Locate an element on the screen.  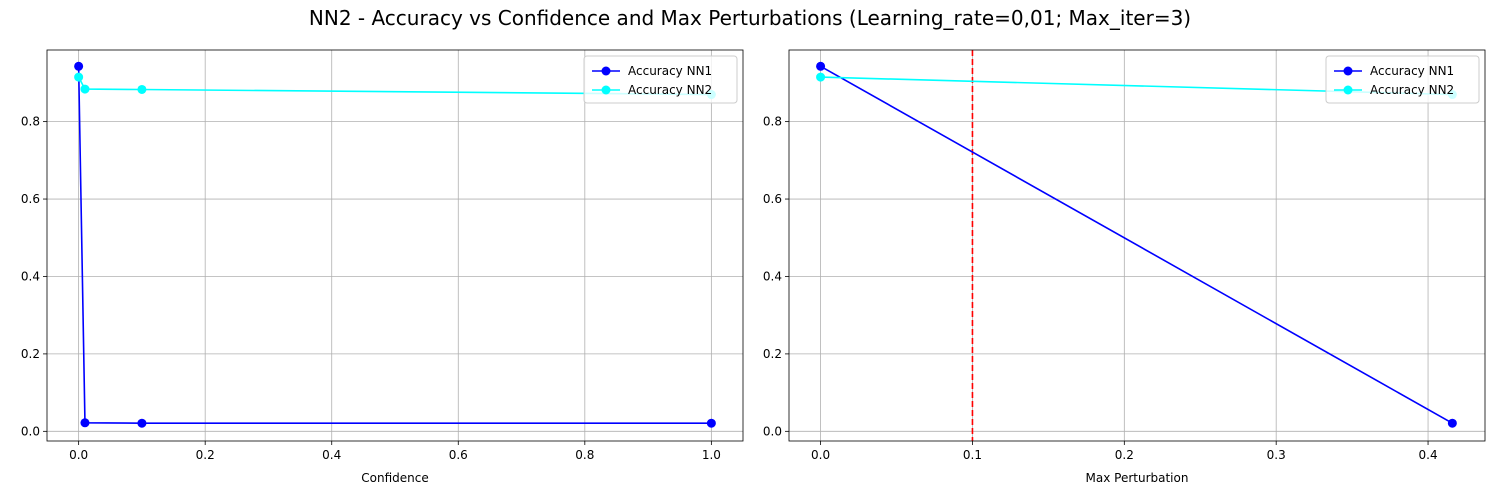
x-tick-label: 0.6 is located at coordinates (458, 455).